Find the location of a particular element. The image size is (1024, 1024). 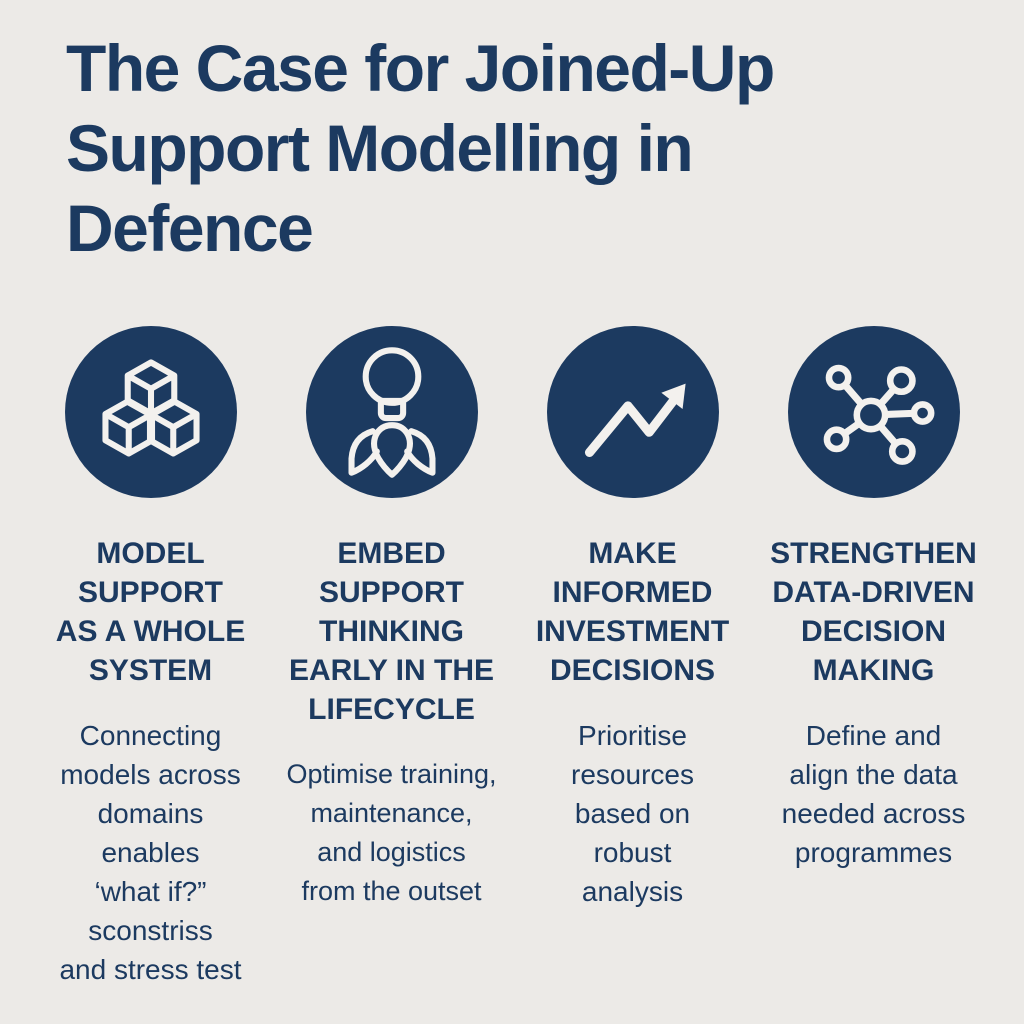

growth-arrow-icon is located at coordinates (635, 420).